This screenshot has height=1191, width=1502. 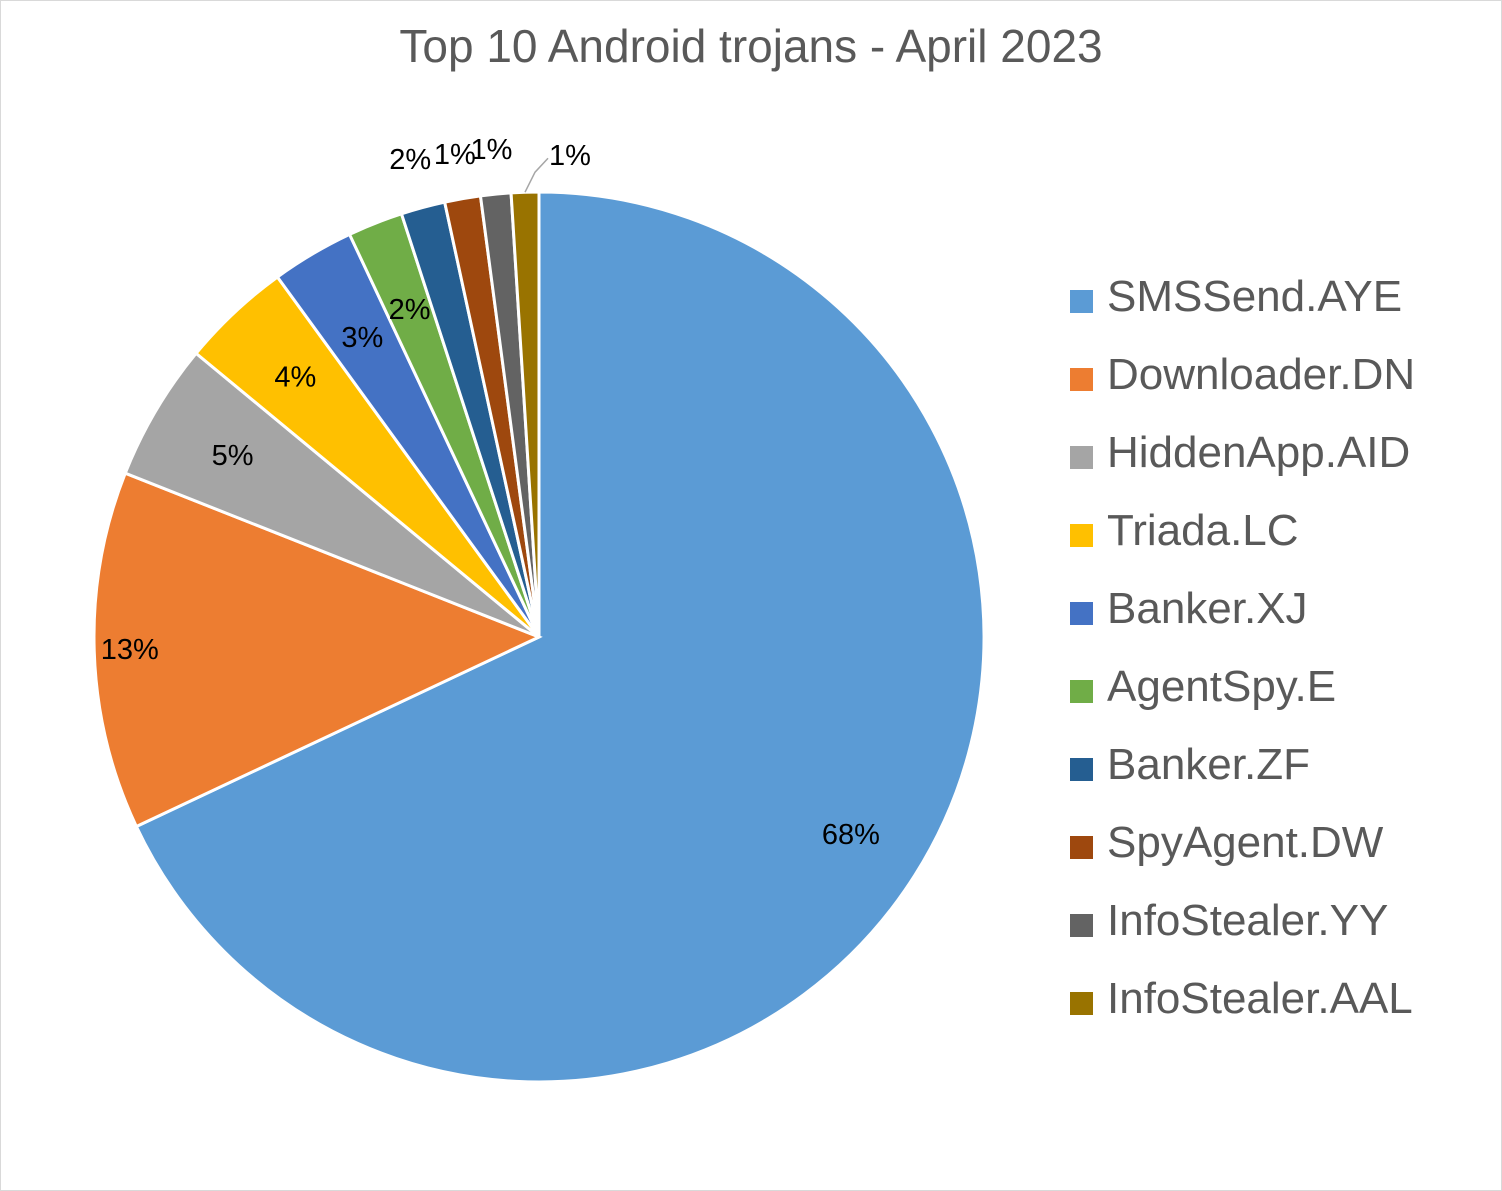 I want to click on legend-label: Triada.LC, so click(x=1203, y=530).